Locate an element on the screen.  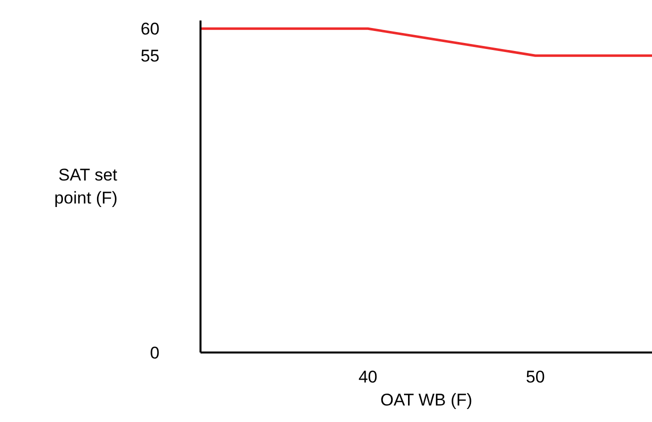
y-axis-title: SAT set point (F) is located at coordinates (86, 187).